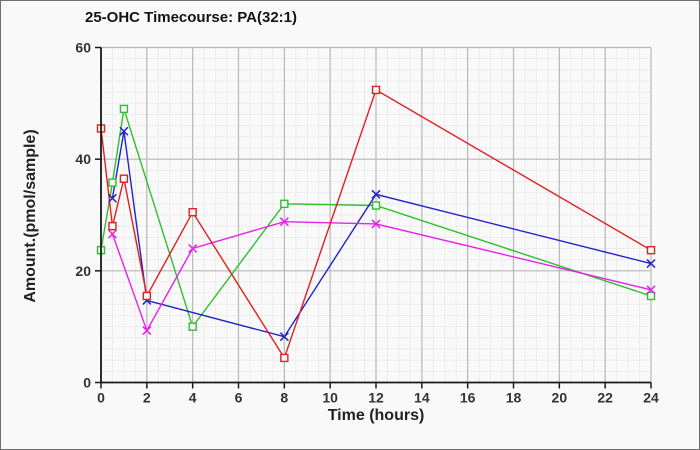 This screenshot has height=450, width=700. What do you see at coordinates (284, 398) in the screenshot?
I see `x-tick-label: 8` at bounding box center [284, 398].